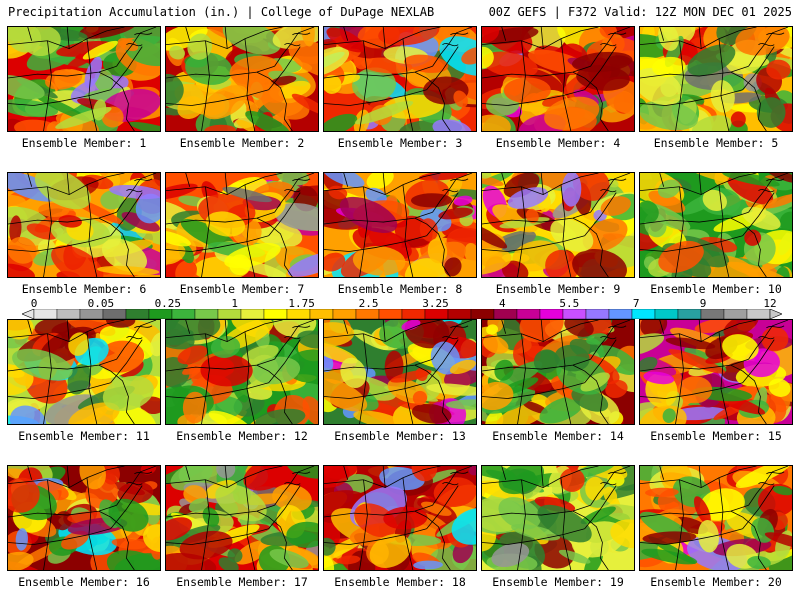 The image size is (800, 600). What do you see at coordinates (558, 143) in the screenshot?
I see `ensemble-member-label: Ensemble Member: 4` at bounding box center [558, 143].